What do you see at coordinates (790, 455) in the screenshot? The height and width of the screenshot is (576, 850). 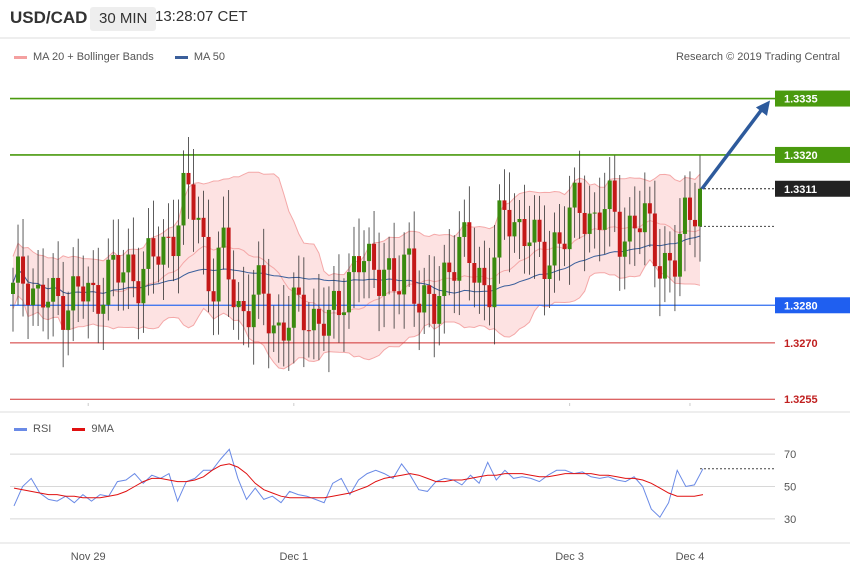 I see `rsi-tick-label: 70` at bounding box center [790, 455].